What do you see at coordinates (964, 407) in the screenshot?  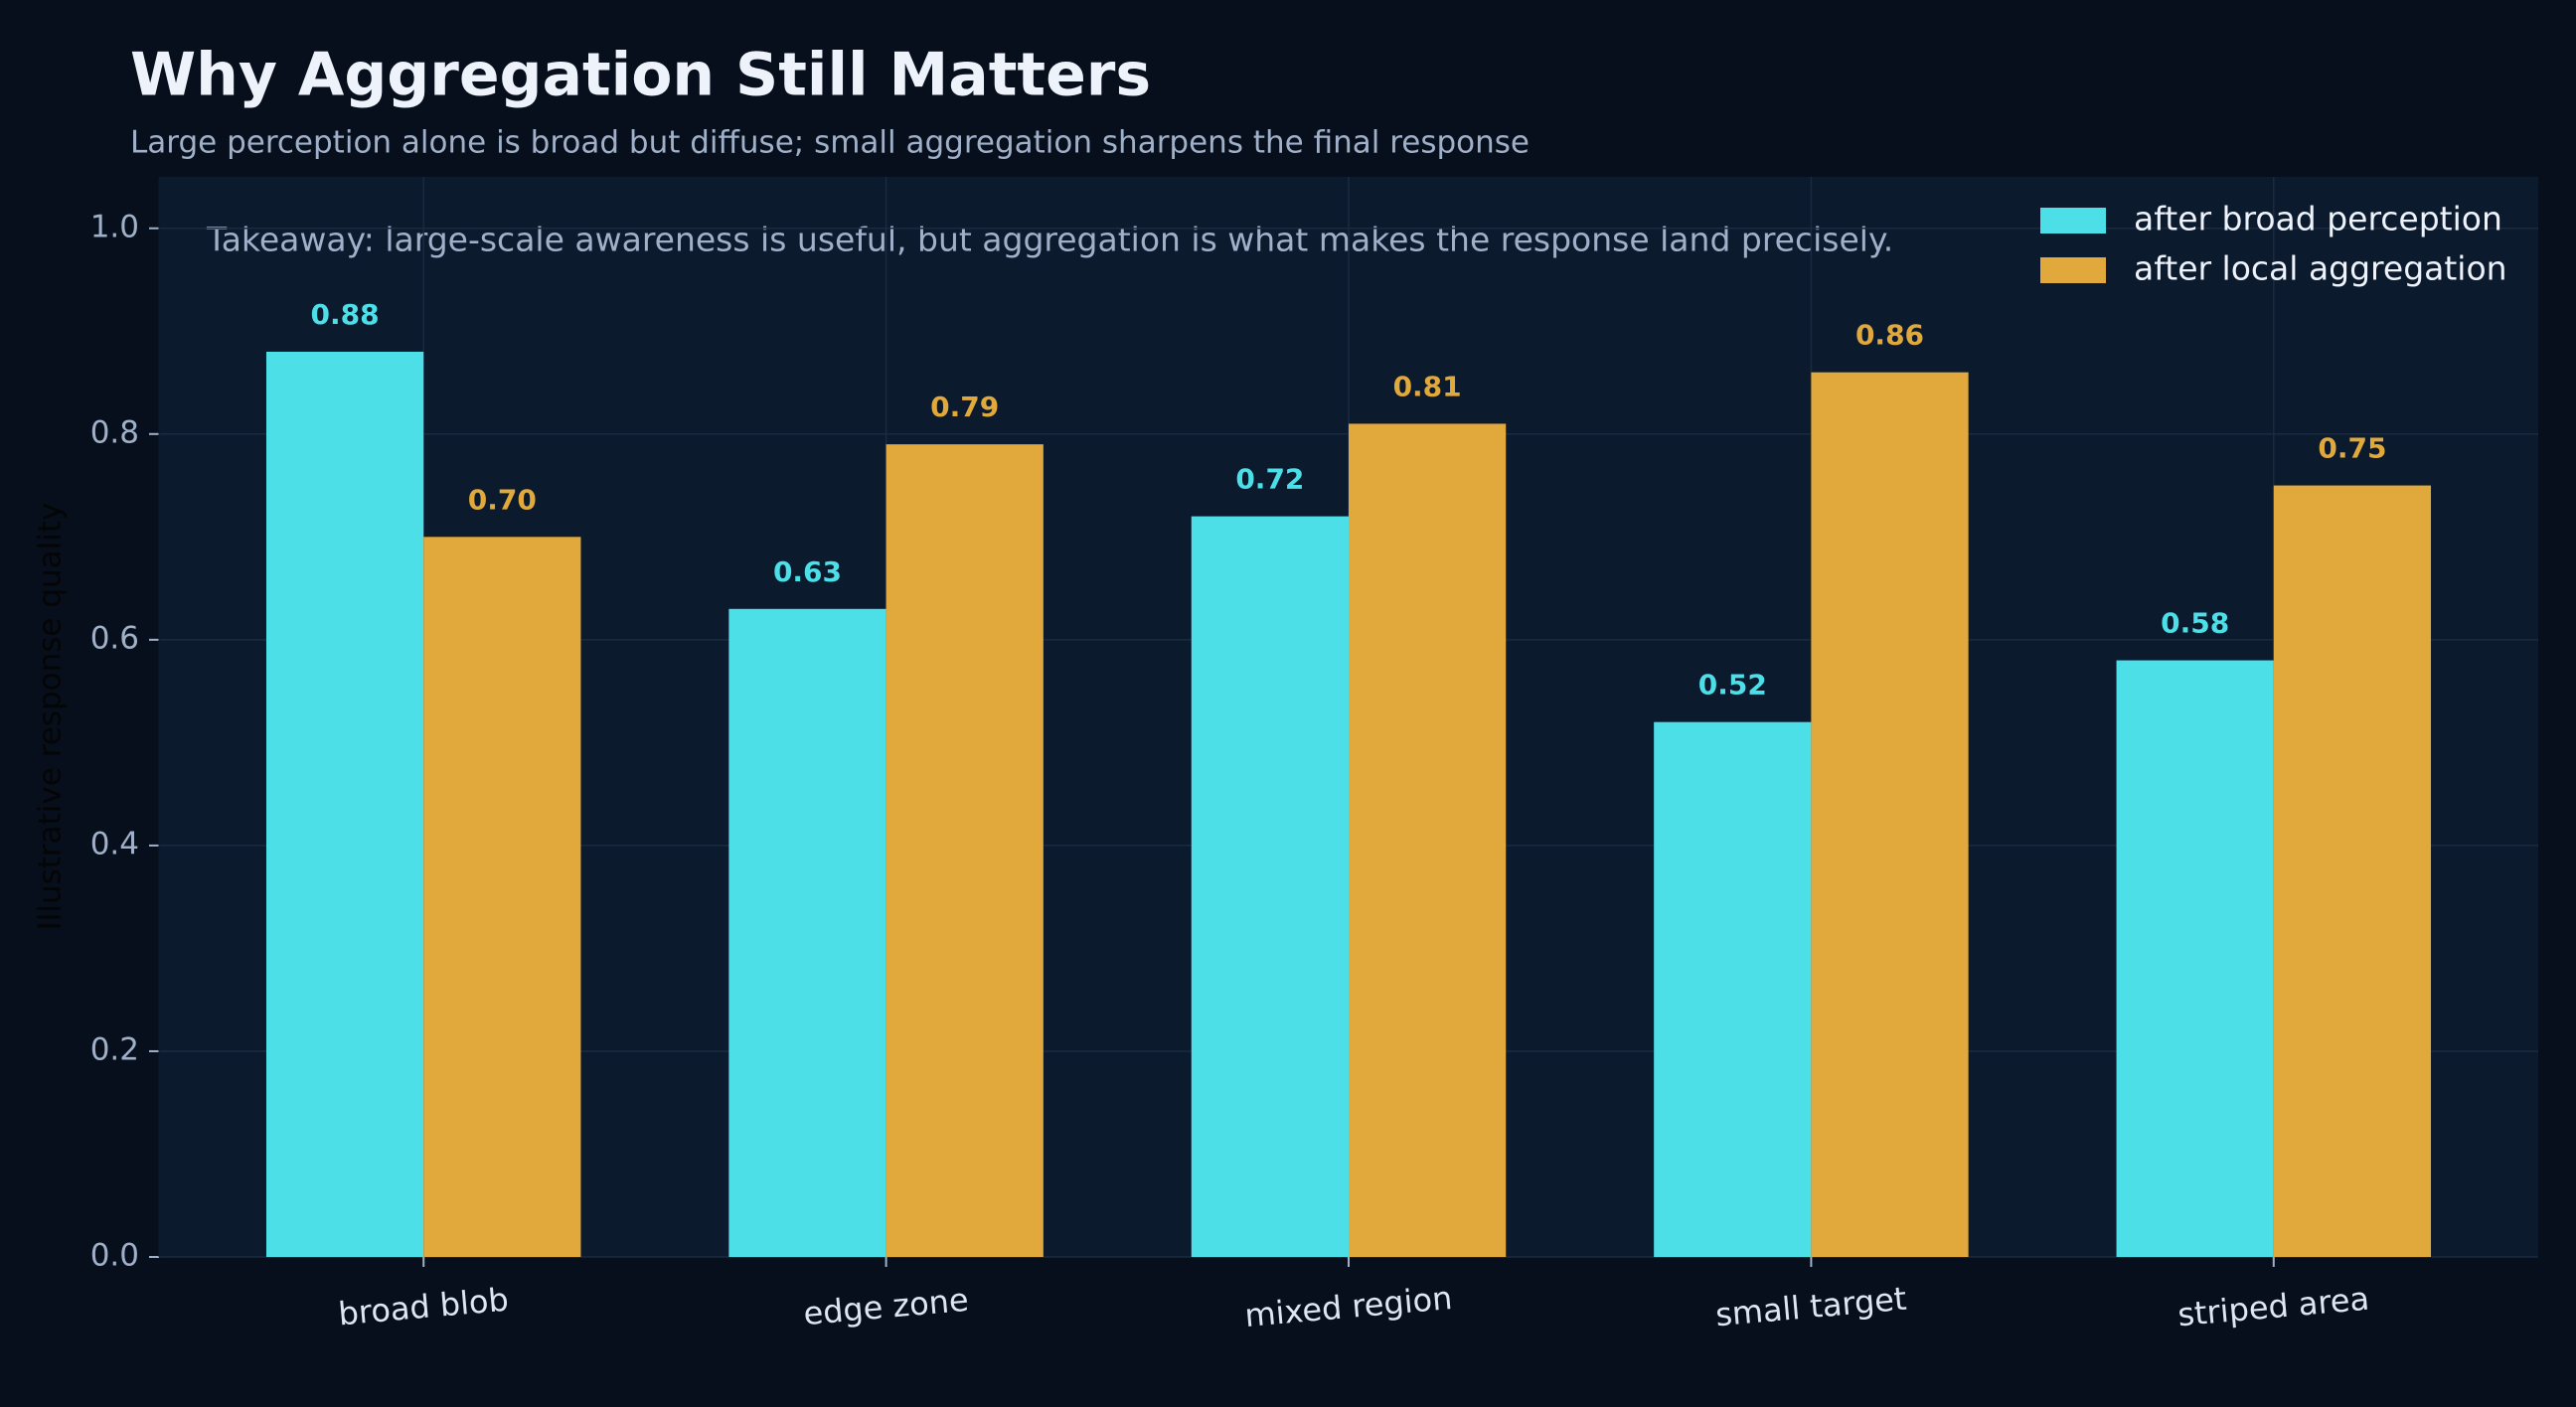 I see `value-label: 0.79` at bounding box center [964, 407].